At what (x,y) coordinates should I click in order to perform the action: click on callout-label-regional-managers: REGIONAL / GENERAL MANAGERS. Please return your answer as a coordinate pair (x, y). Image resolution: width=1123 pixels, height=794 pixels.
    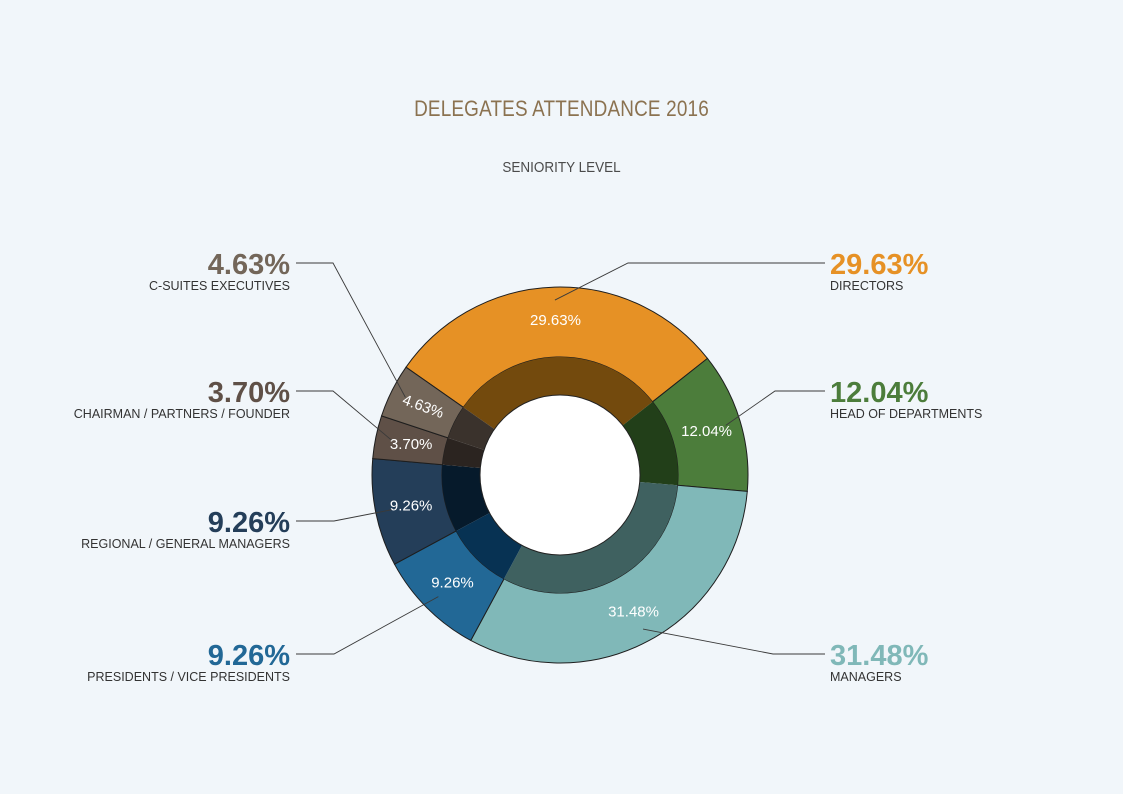
    Looking at the image, I should click on (185, 544).